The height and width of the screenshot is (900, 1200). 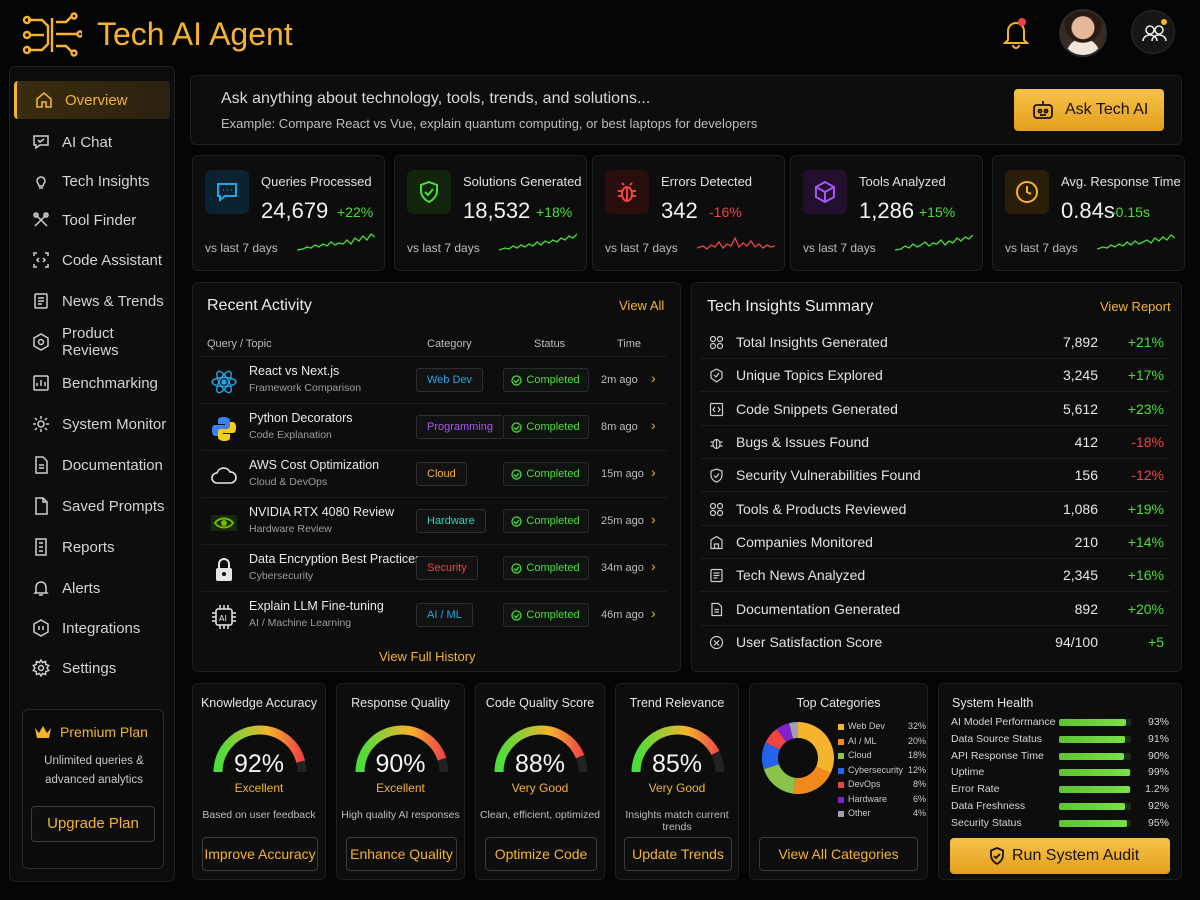 I want to click on insight-row: Code Snippets Generated 5,612 +23%, so click(x=935, y=409).